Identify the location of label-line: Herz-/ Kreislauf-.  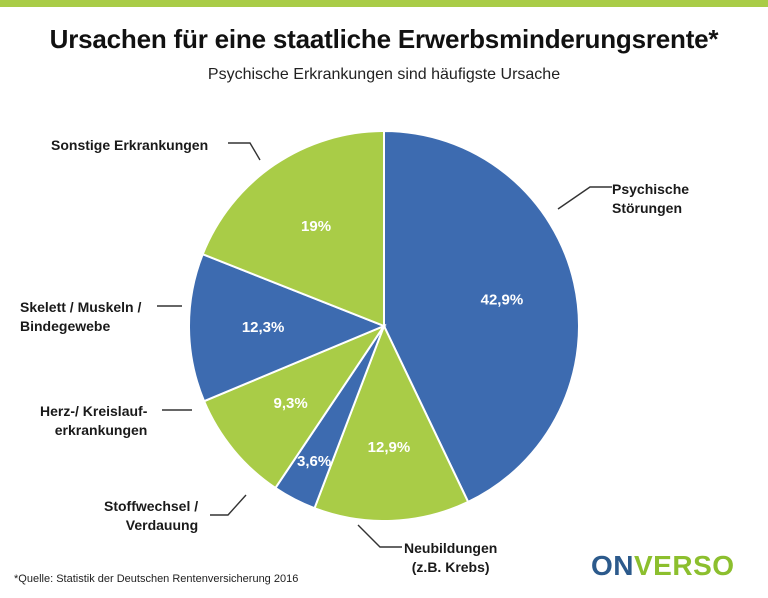
(94, 411).